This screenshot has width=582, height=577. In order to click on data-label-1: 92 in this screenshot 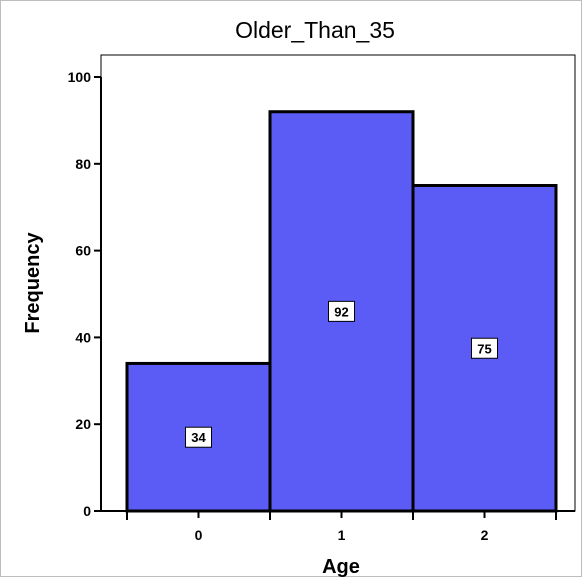, I will do `click(341, 311)`.